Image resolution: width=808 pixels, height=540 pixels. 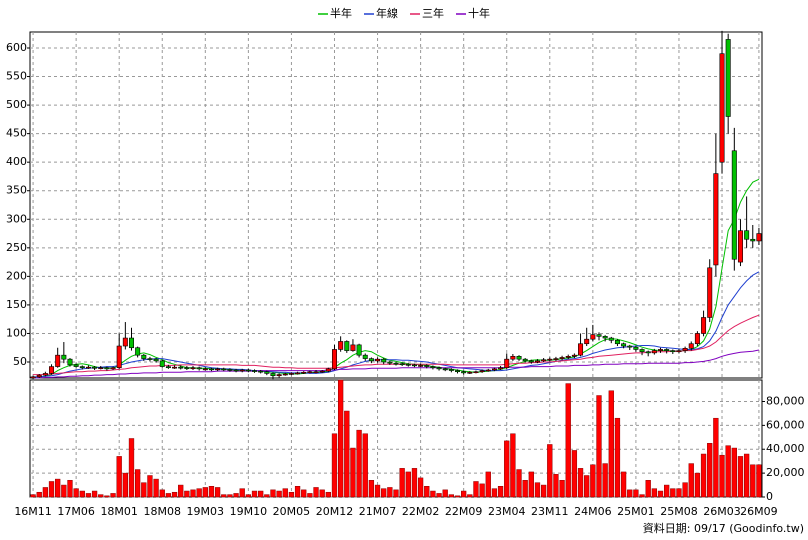 What do you see at coordinates (636, 511) in the screenshot?
I see `x-tick-label: 25M01` at bounding box center [636, 511].